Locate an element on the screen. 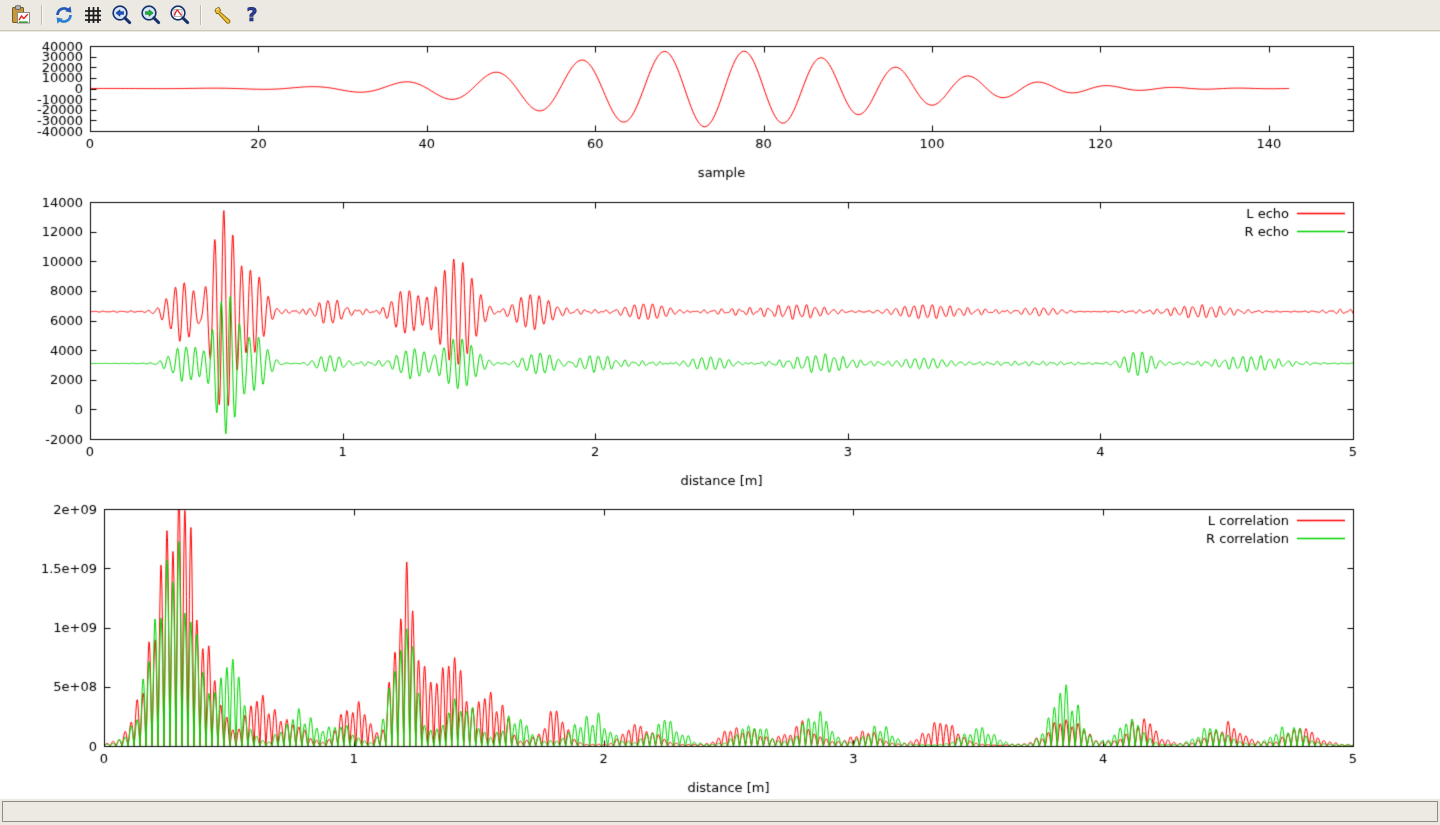 Image resolution: width=1440 pixels, height=825 pixels. previous-zoom-button is located at coordinates (121, 15).